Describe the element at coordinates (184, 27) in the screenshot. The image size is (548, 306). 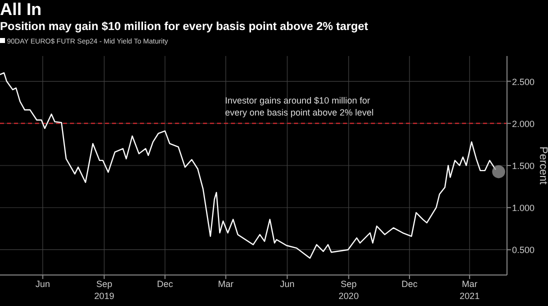
I see `chart-subtitle: Position may gain $10 million for every basis point above 2% target` at that location.